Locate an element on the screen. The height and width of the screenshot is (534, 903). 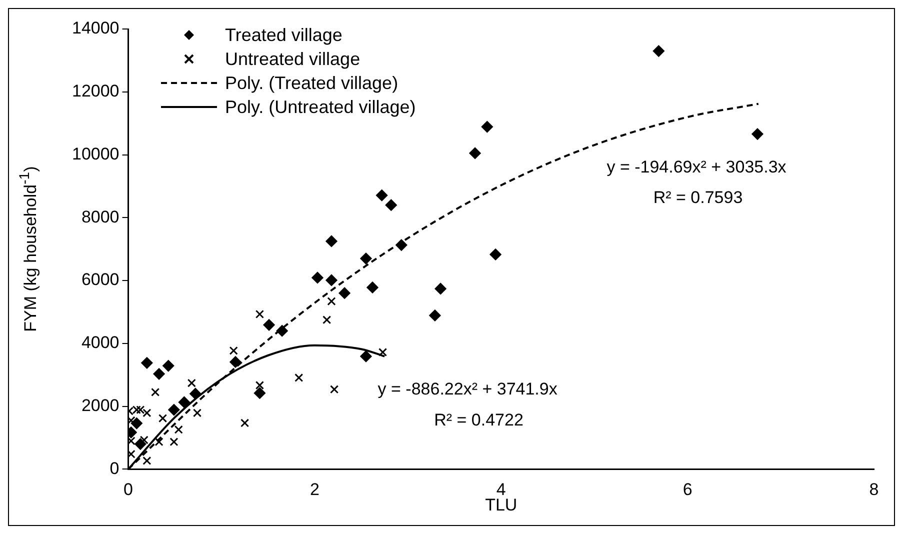
y-tick-label: 12000 is located at coordinates (96, 91).